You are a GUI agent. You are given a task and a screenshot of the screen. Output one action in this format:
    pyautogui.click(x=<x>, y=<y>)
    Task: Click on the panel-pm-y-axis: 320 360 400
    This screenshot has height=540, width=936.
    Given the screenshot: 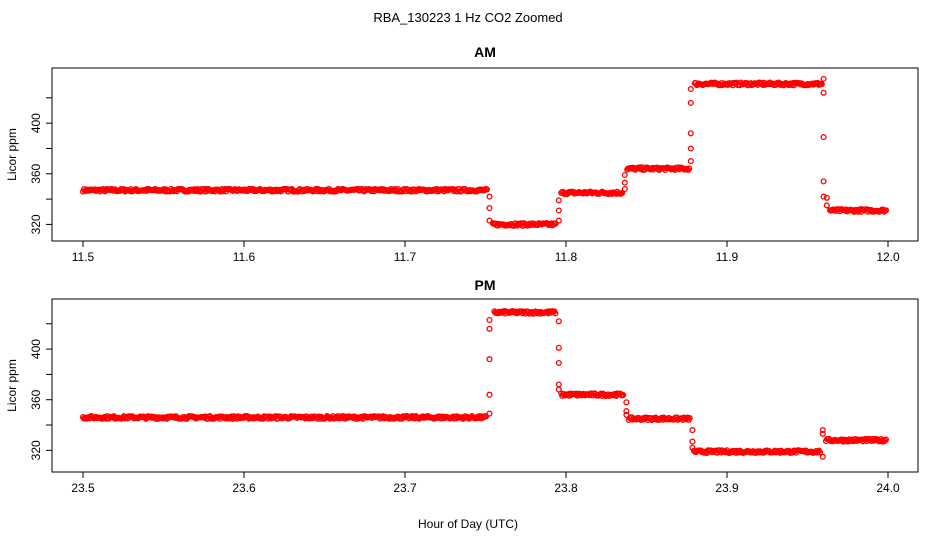 What is the action you would take?
    pyautogui.click(x=40, y=391)
    